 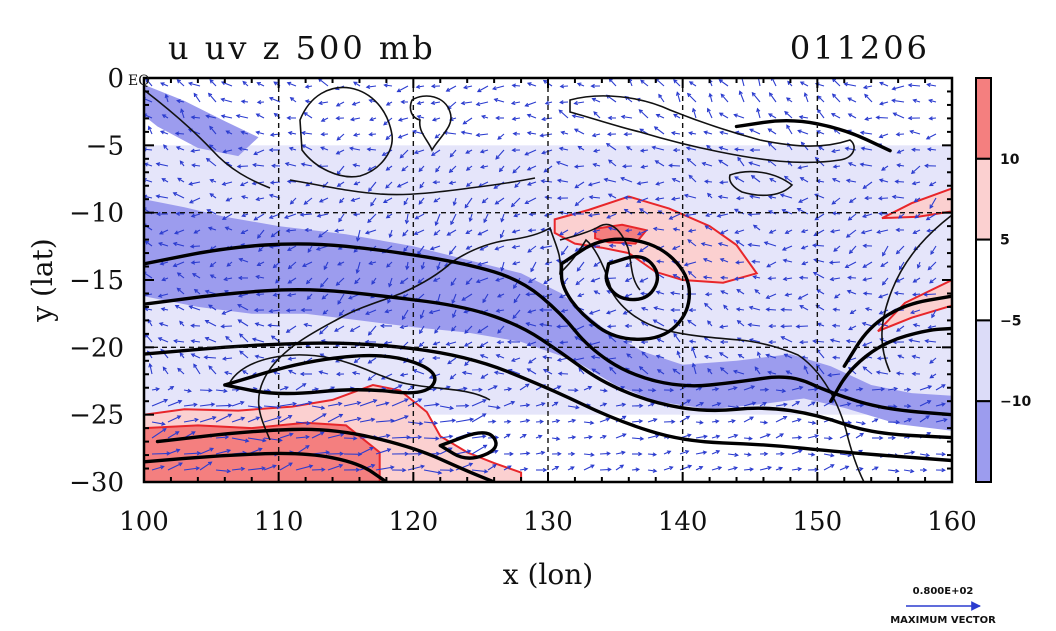 What do you see at coordinates (860, 48) in the screenshot?
I see `chart-date-label: 011206` at bounding box center [860, 48].